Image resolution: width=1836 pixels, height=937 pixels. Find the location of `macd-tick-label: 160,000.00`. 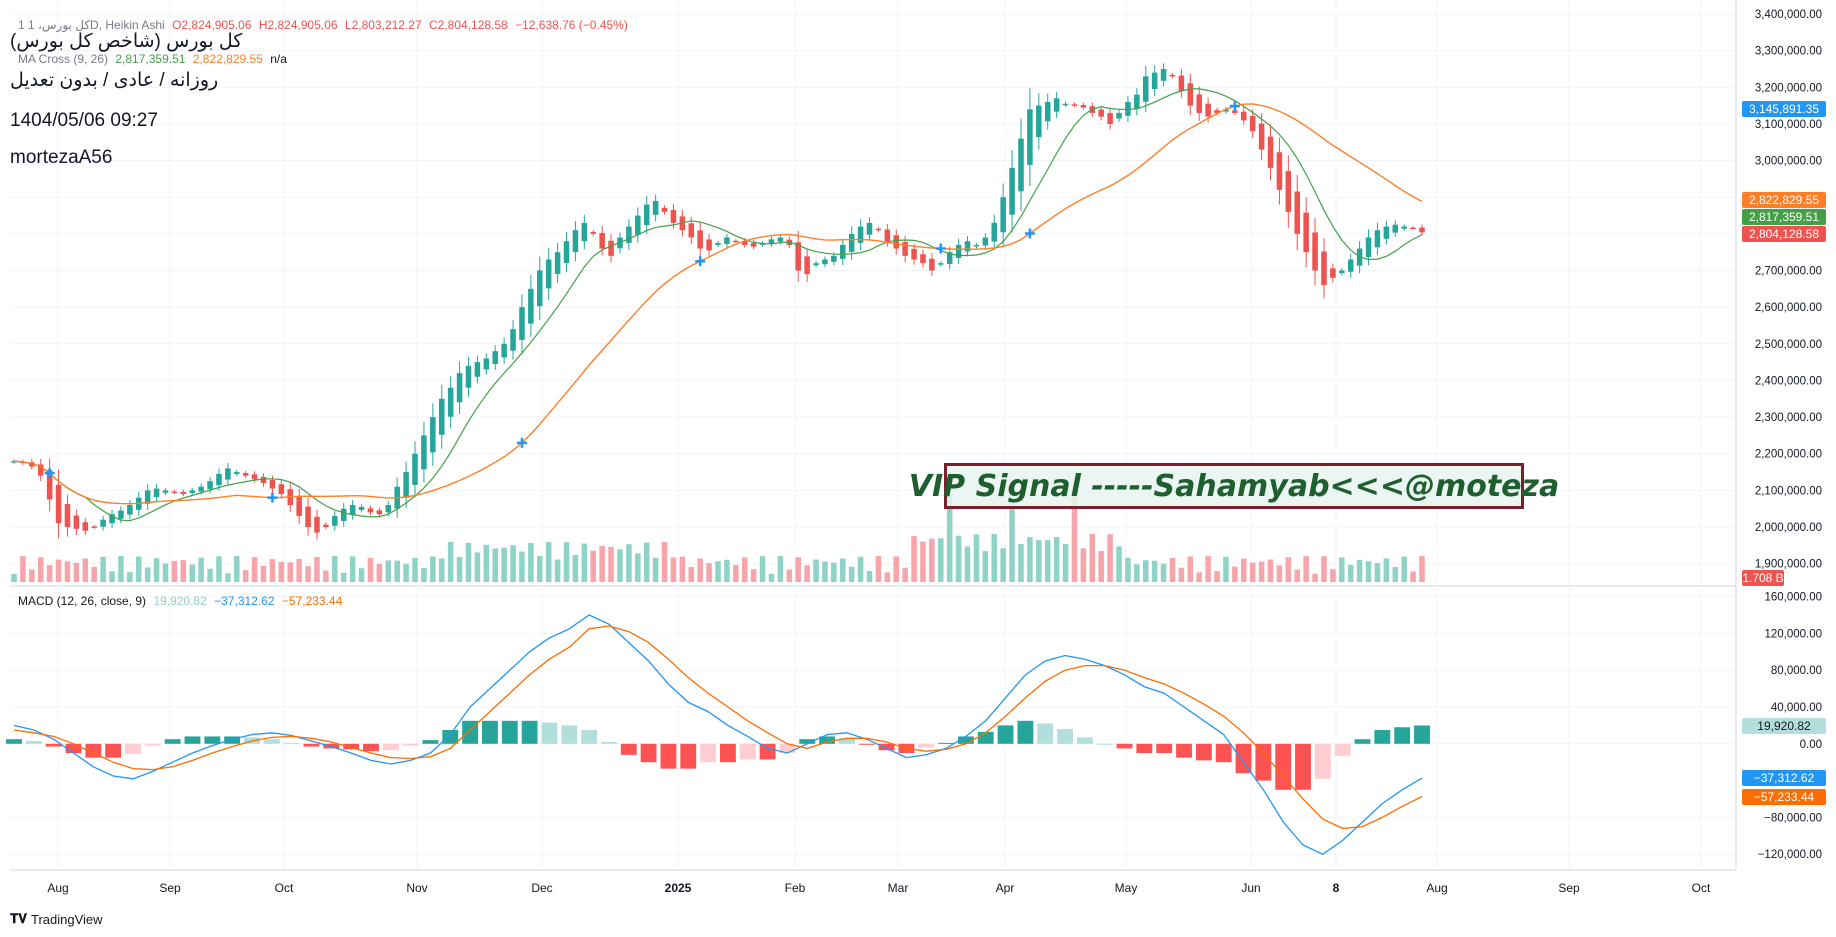

macd-tick-label: 160,000.00 is located at coordinates (1793, 598).